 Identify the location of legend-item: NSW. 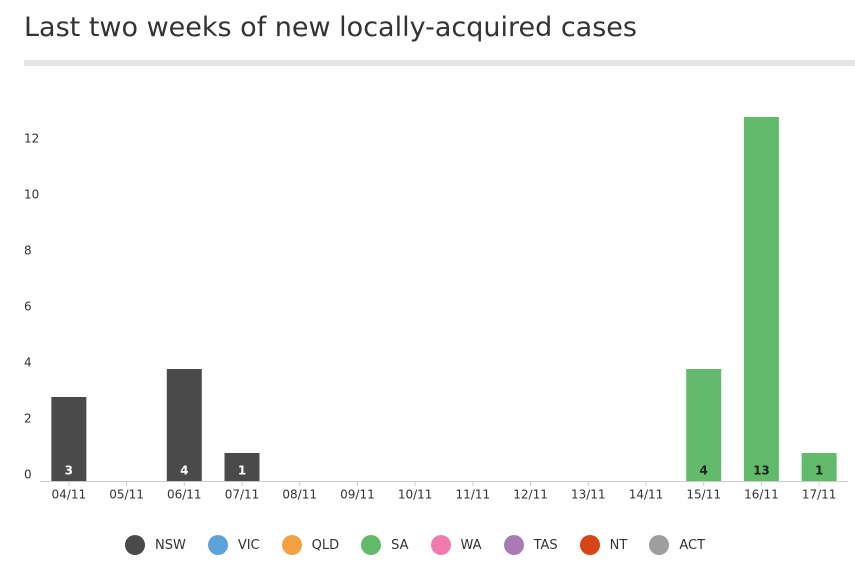
(155, 545).